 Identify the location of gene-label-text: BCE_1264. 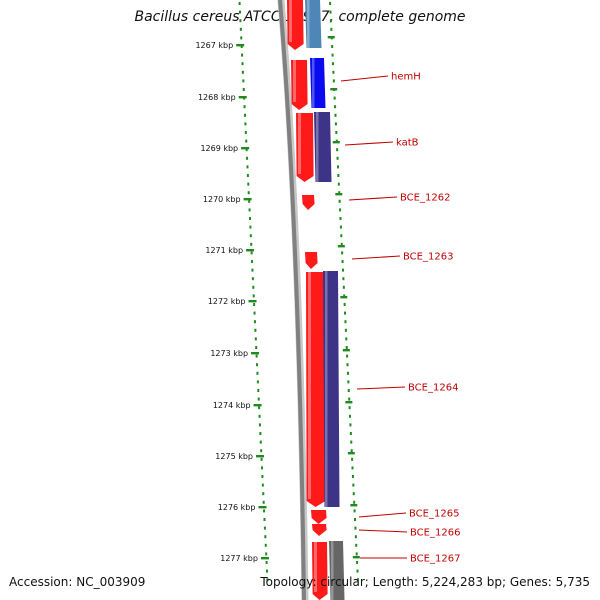
(433, 388).